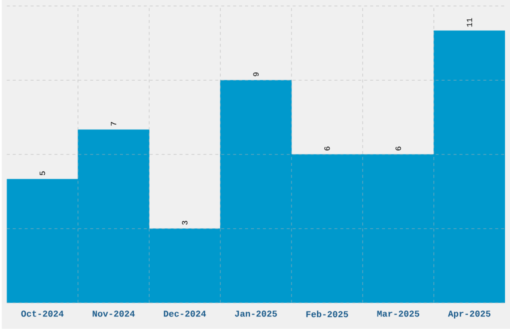 This screenshot has width=510, height=329. Describe the element at coordinates (327, 314) in the screenshot. I see `x-tick-label: Feb-2025` at that location.